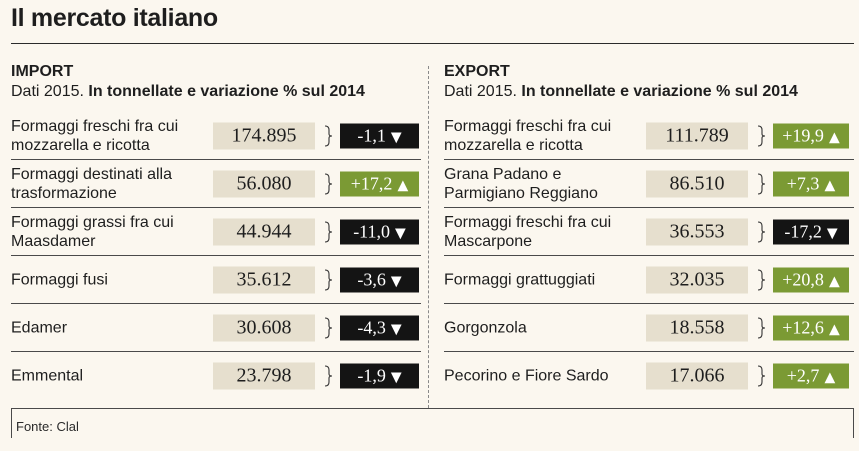  I want to click on export-row-value: 111.789, so click(697, 135).